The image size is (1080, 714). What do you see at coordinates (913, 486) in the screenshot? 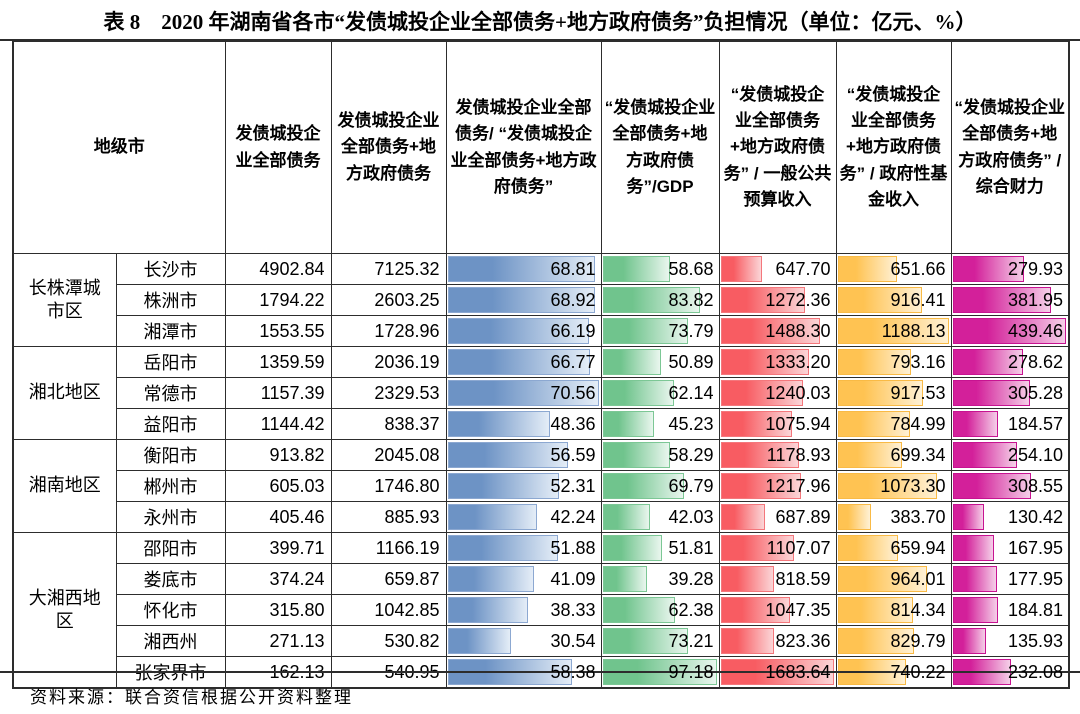
I see `bar-value: 1073.30` at bounding box center [913, 486].